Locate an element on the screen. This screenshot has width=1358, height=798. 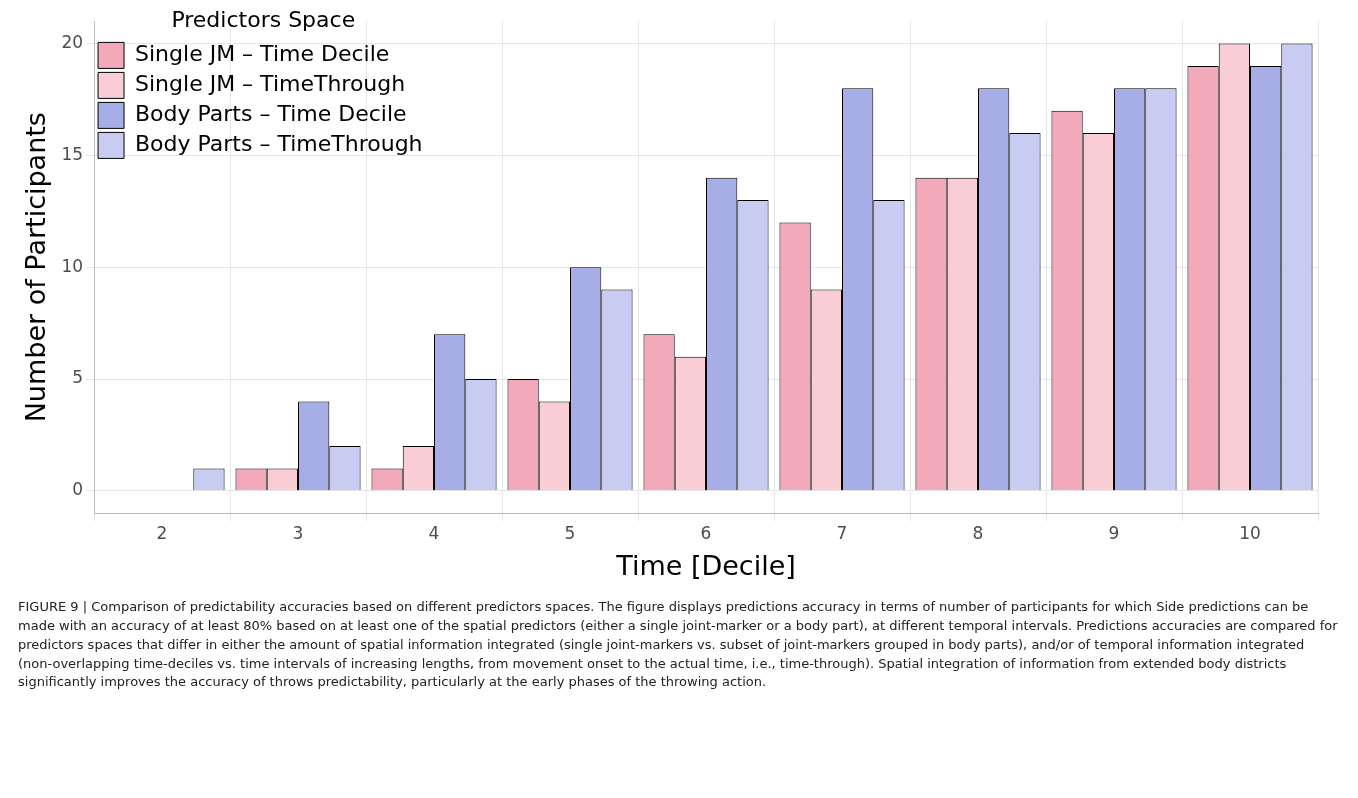
legend-label: Body Parts – TimeThrough is located at coordinates (279, 144).